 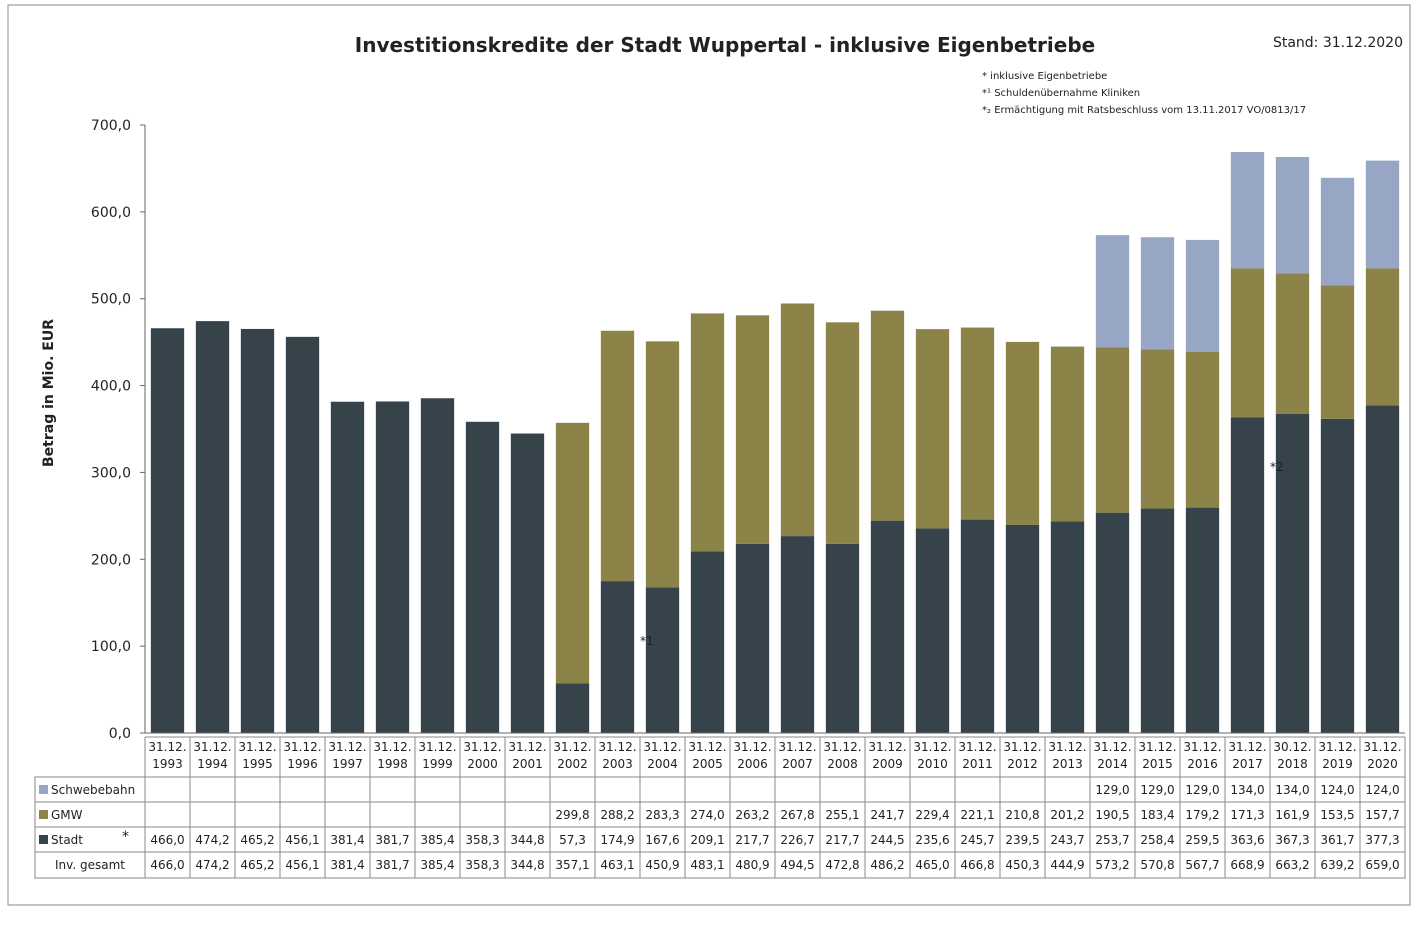 What do you see at coordinates (842, 840) in the screenshot?
I see `table-cell: 217,7` at bounding box center [842, 840].